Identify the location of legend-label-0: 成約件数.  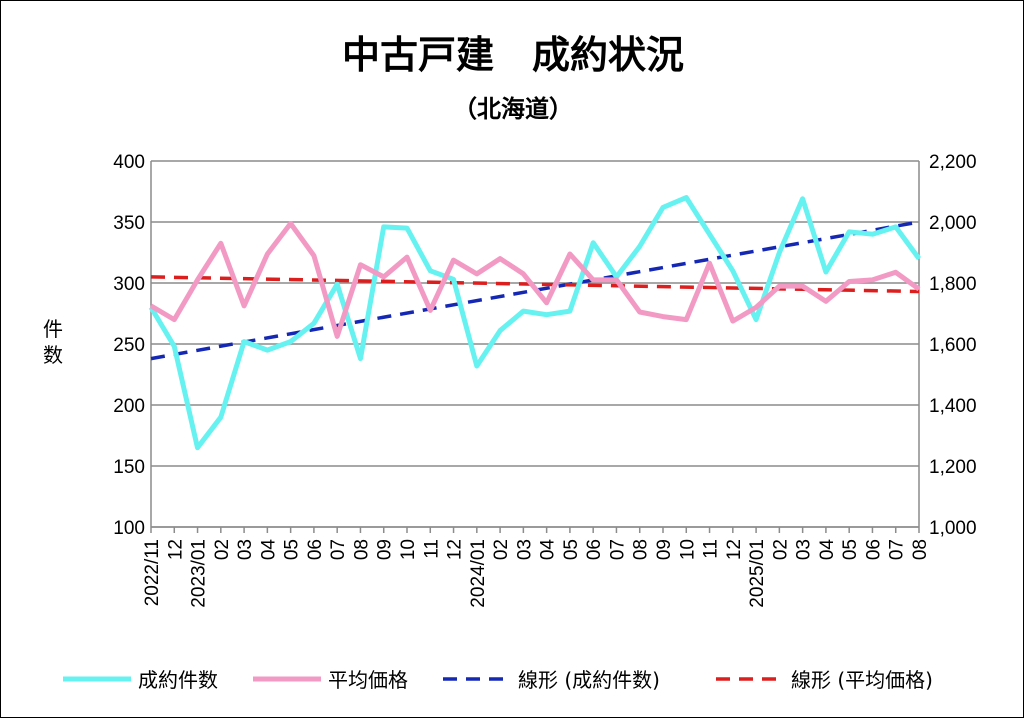
(178, 680).